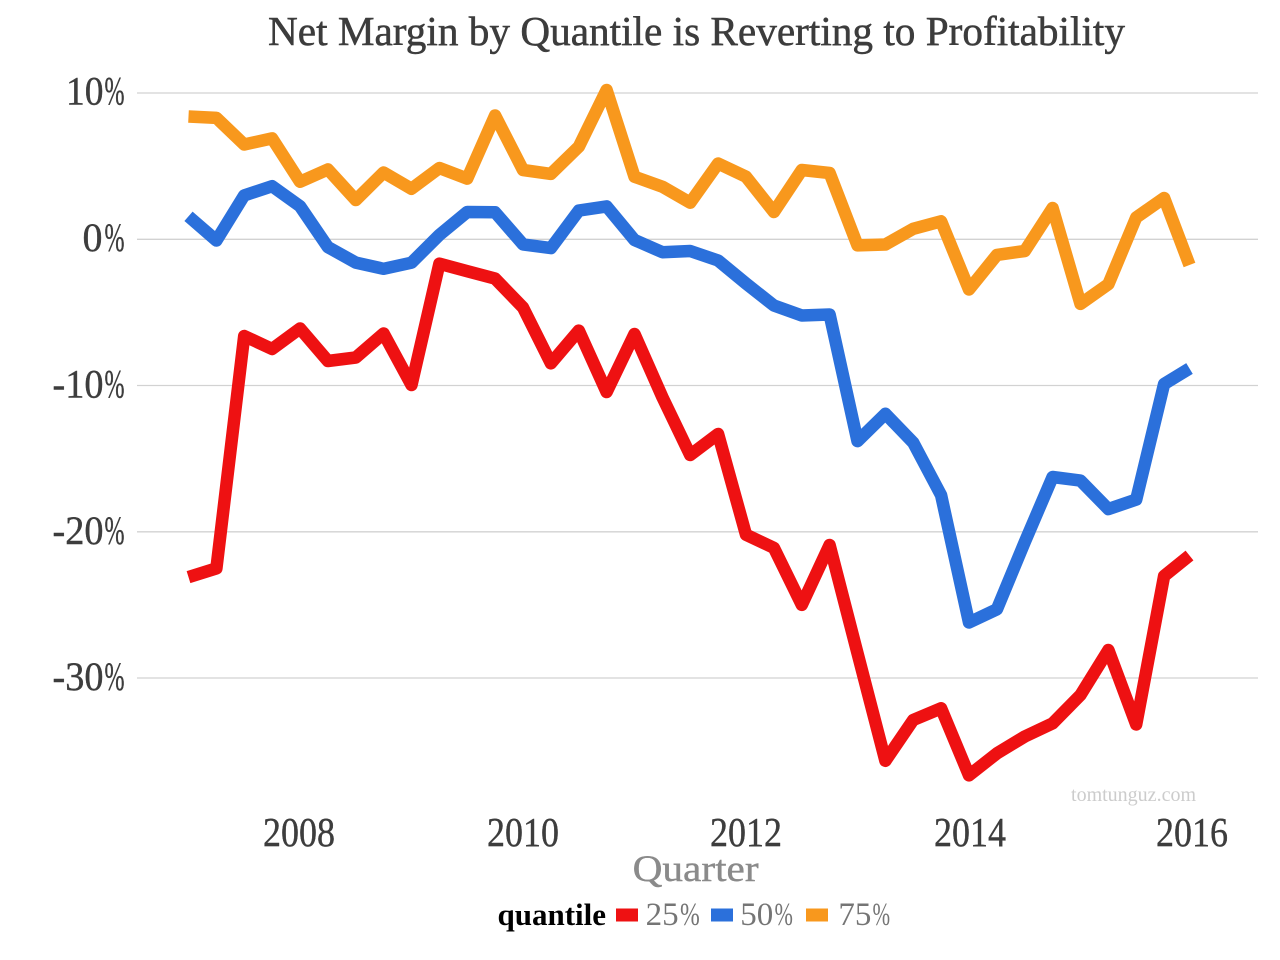 Image resolution: width=1280 pixels, height=960 pixels. What do you see at coordinates (78, 676) in the screenshot?
I see `svg-text: -30` at bounding box center [78, 676].